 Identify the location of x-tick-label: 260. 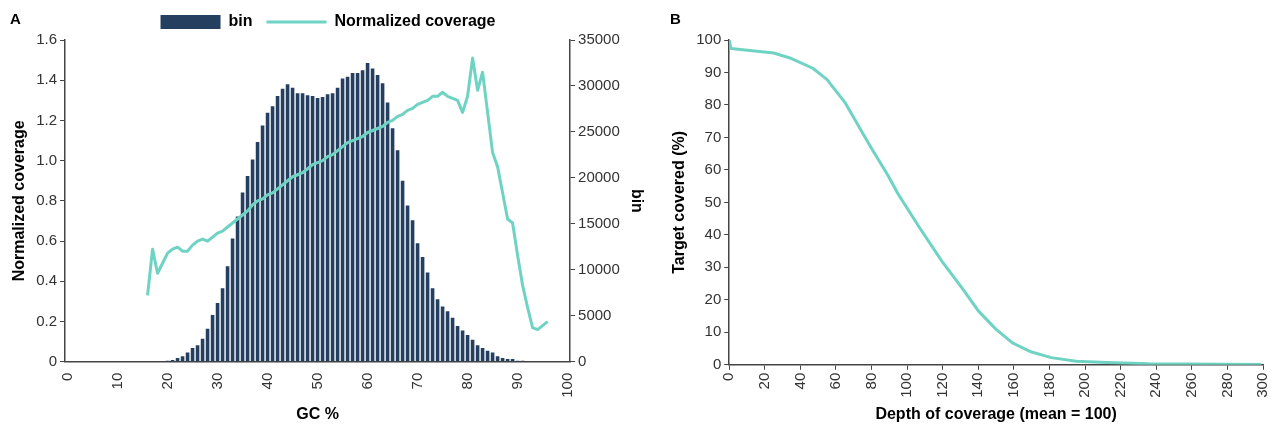
(1190, 385).